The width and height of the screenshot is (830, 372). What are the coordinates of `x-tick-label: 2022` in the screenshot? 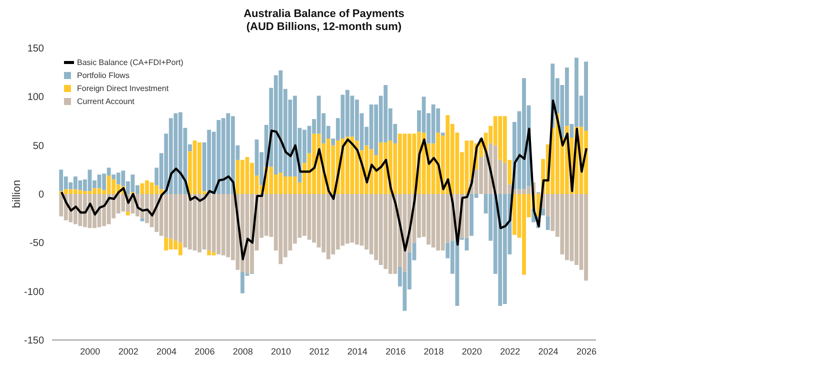 It's located at (510, 351).